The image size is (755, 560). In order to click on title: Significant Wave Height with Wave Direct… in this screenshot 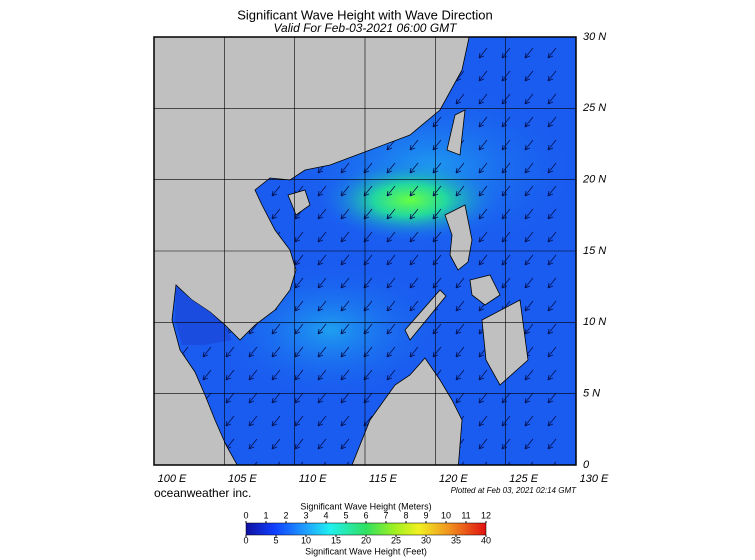, I will do `click(365, 14)`.